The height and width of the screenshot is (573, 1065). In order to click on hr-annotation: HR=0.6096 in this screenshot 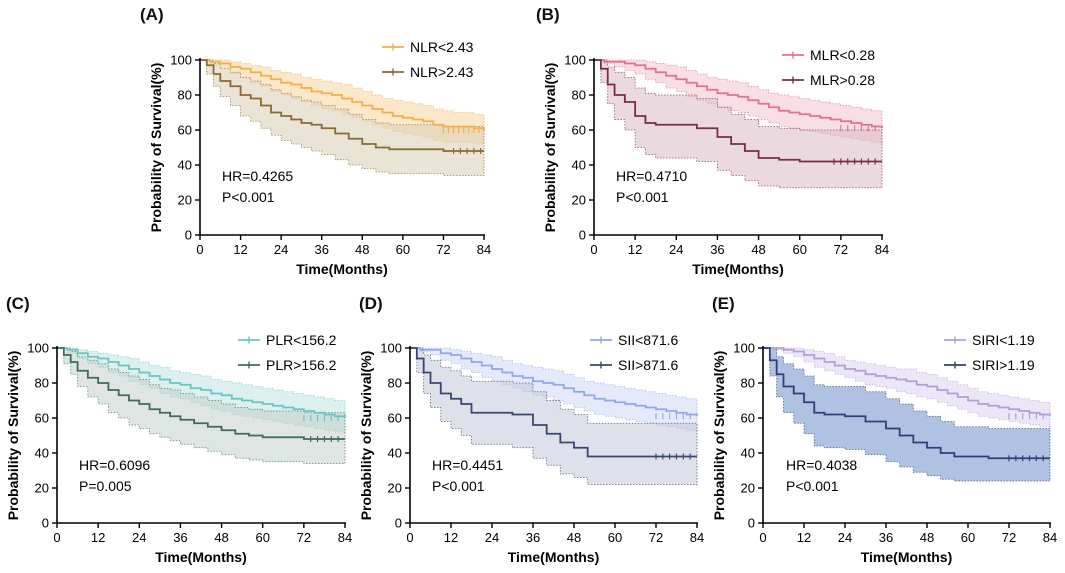, I will do `click(114, 465)`.